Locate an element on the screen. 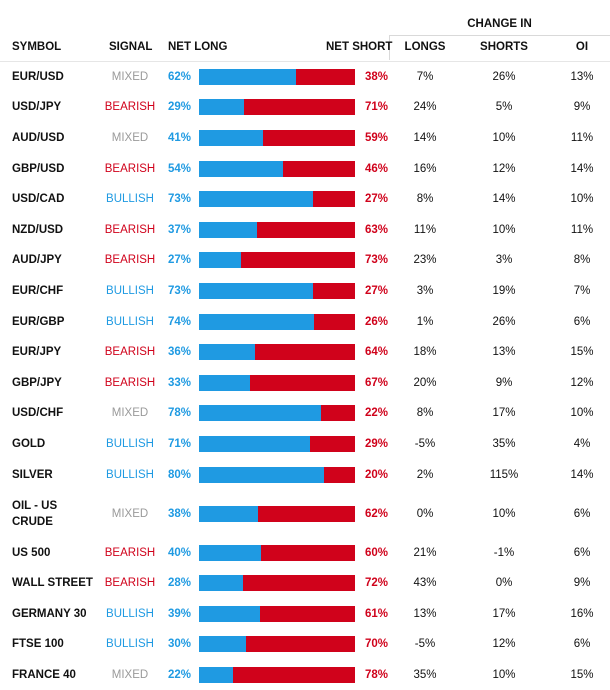 The height and width of the screenshot is (690, 610). net-long-value: 38% is located at coordinates (180, 514).